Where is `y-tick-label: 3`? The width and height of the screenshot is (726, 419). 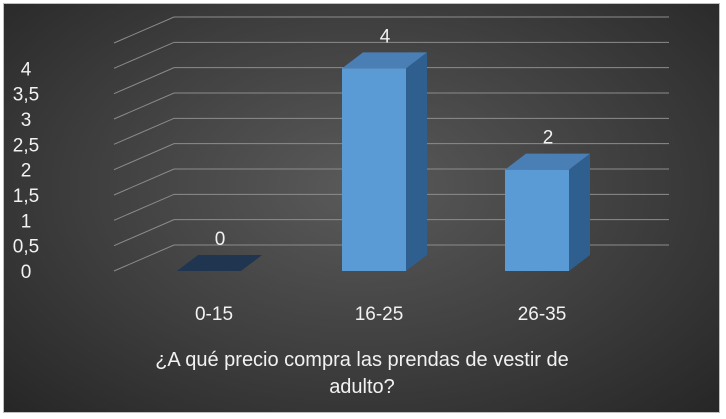 y-tick-label: 3 is located at coordinates (26, 120).